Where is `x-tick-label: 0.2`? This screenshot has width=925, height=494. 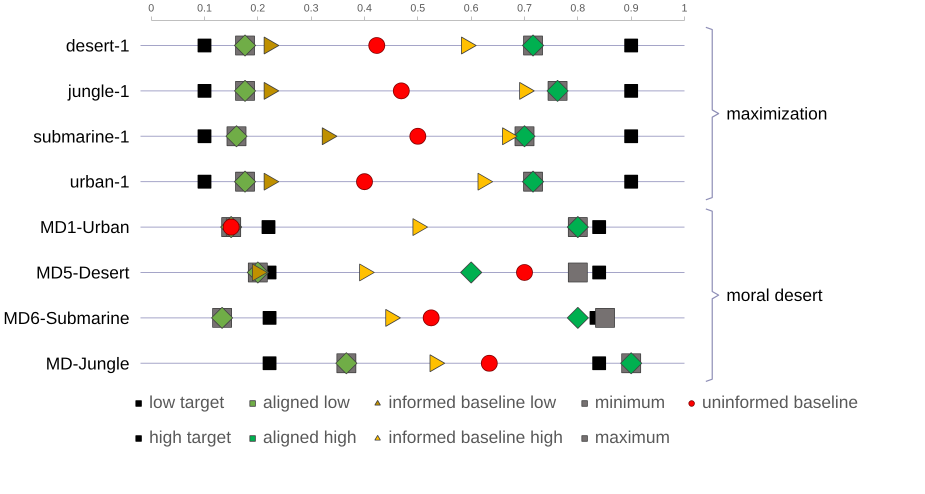
x-tick-label: 0.2 is located at coordinates (258, 8).